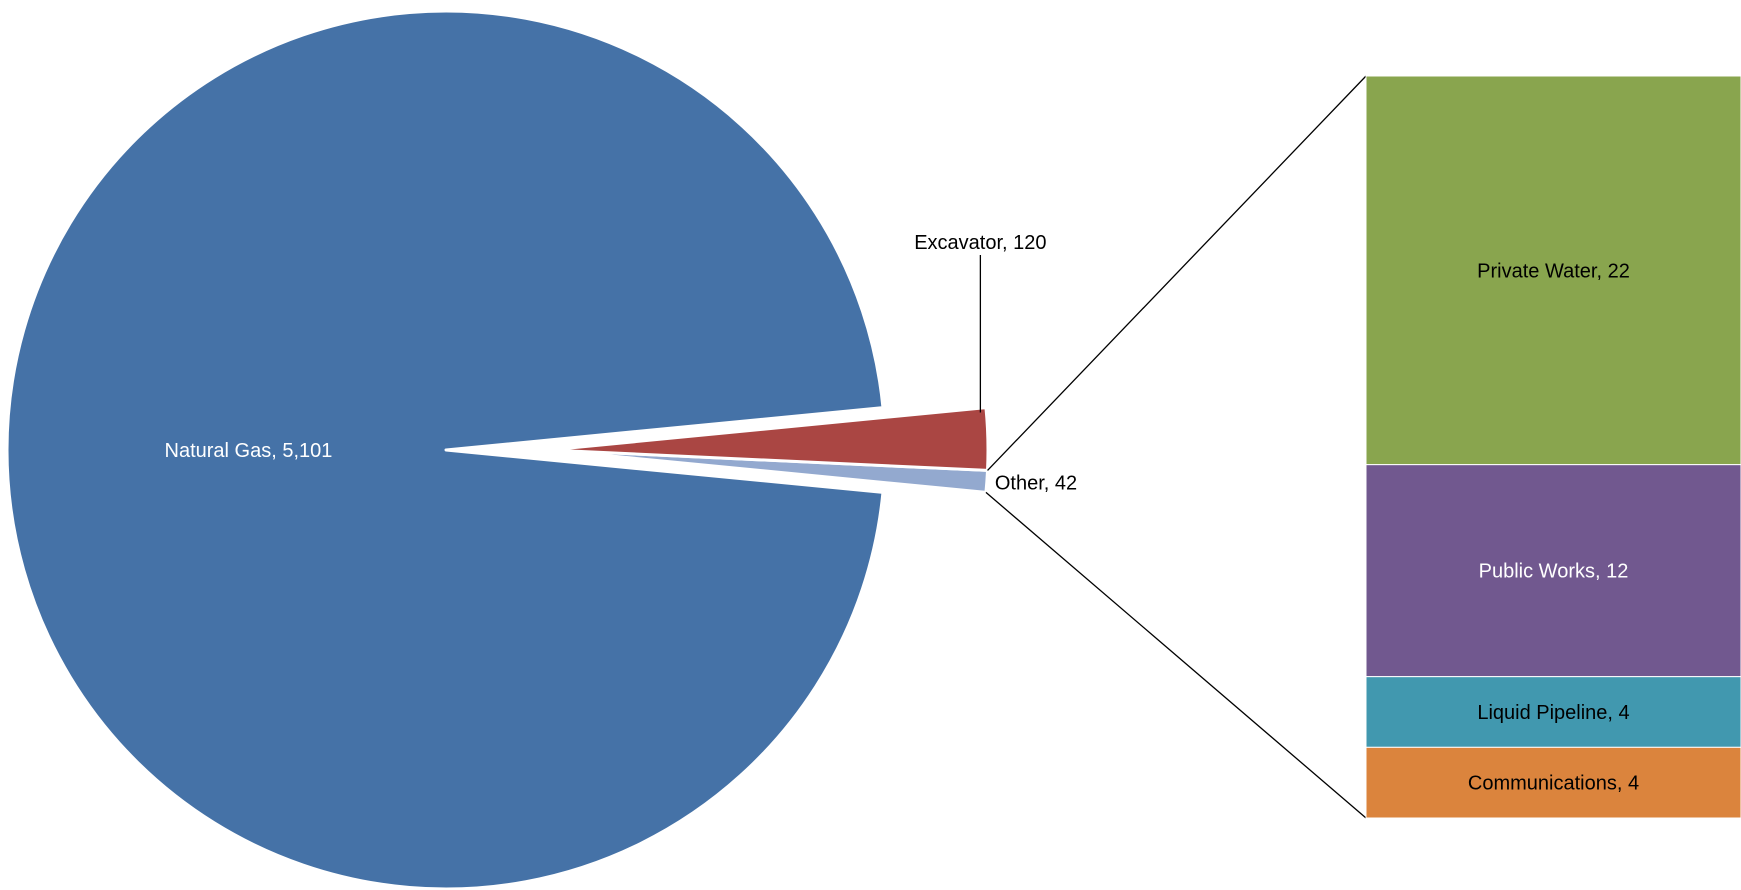 The image size is (1741, 890). I want to click on liquid-pipeline-label: Liquid Pipeline, 4, so click(1553, 713).